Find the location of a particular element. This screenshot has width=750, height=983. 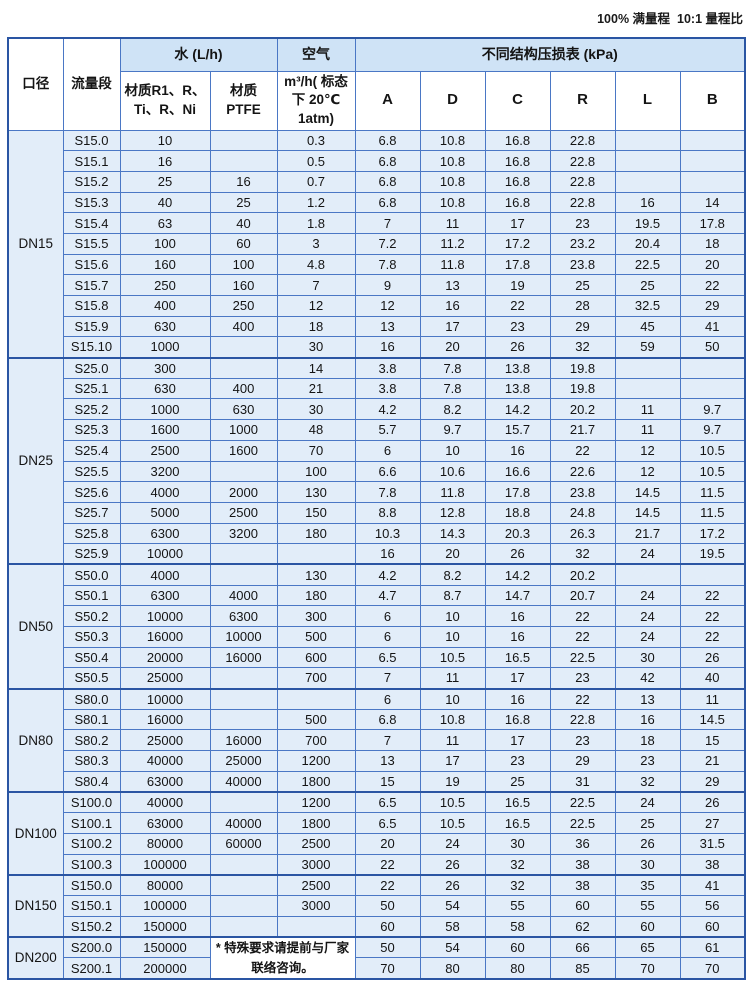

cell-loss-l: 22.5 is located at coordinates (647, 264).